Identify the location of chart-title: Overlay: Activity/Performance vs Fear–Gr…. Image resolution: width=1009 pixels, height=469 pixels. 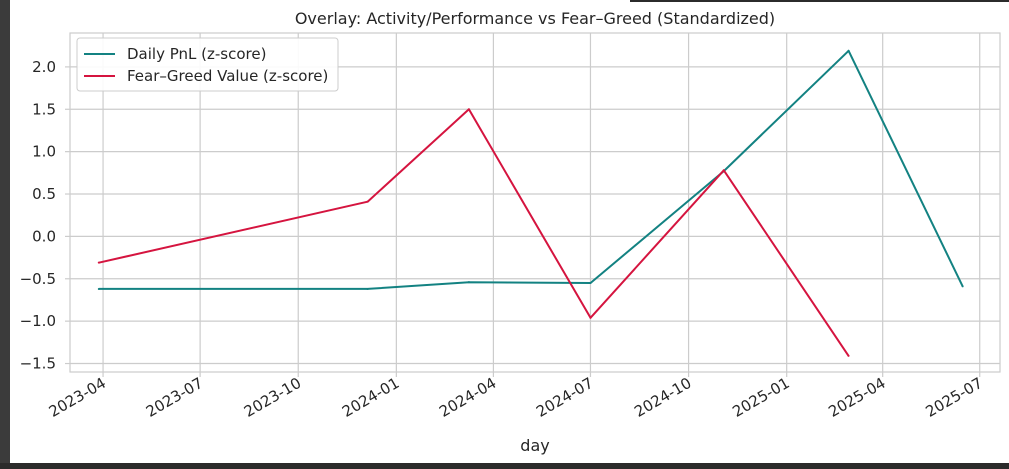
(535, 18).